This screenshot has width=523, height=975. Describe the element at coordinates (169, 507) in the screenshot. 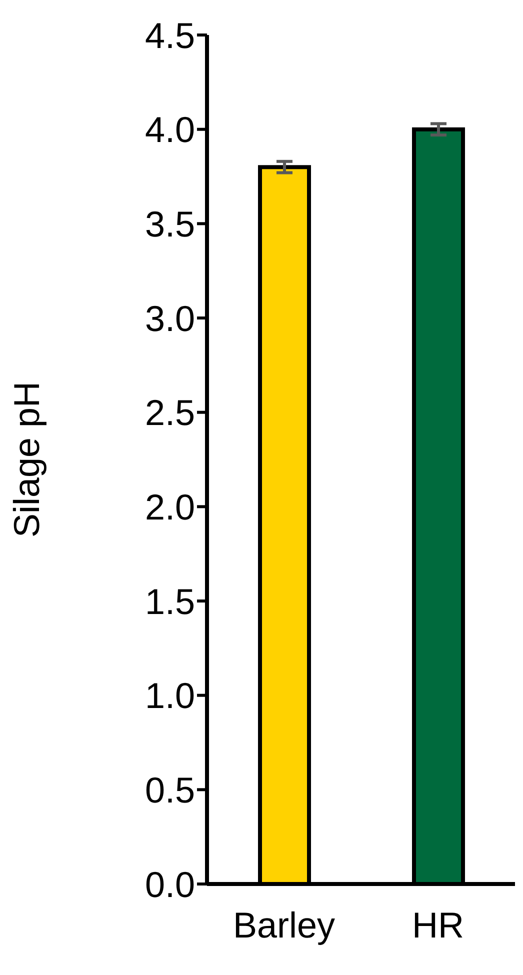

I see `y-tick-label: 2.0` at that location.